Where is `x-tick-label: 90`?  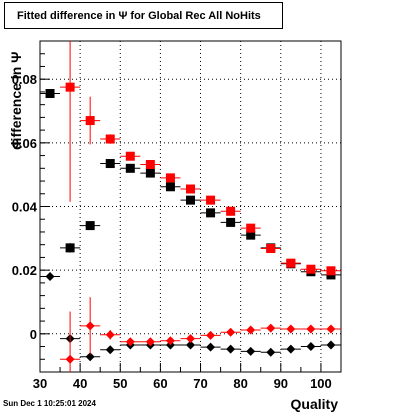
x-tick-label: 90 is located at coordinates (281, 383).